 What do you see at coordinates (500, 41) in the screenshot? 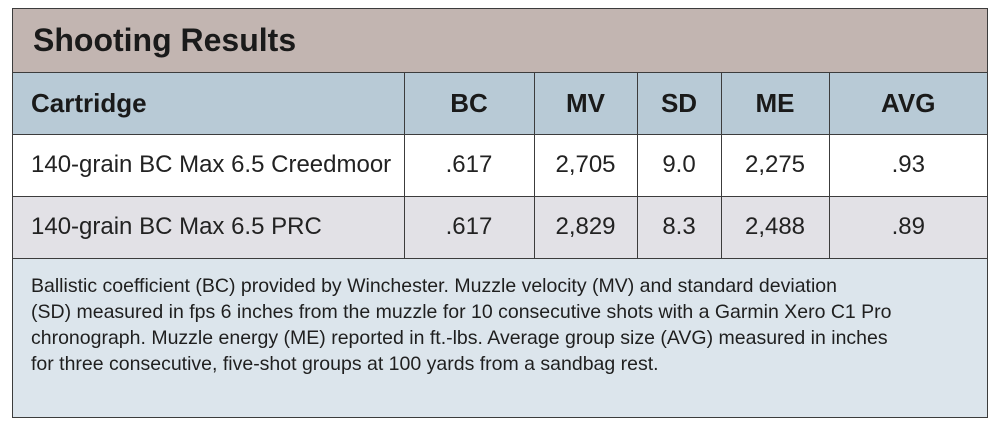
I see `title-bar: Shooting Results` at bounding box center [500, 41].